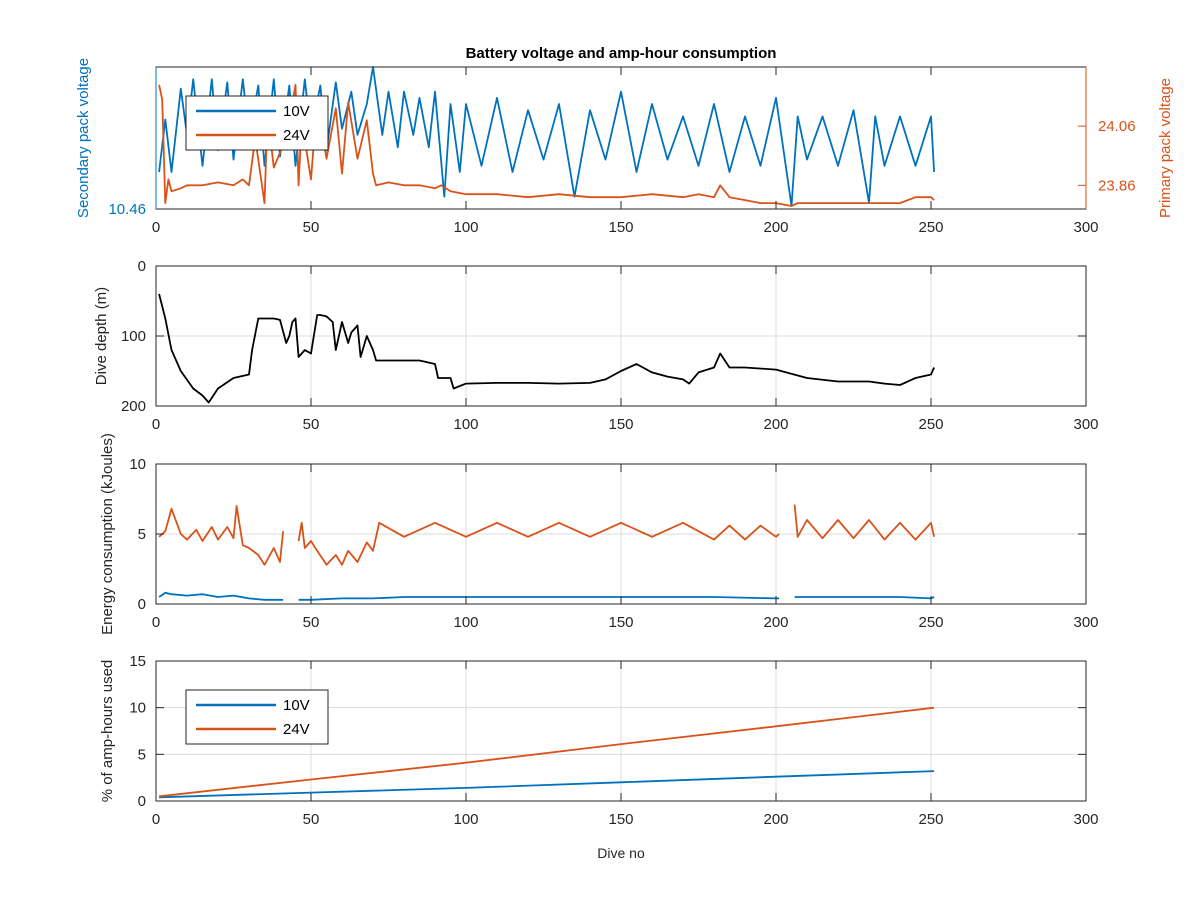  I want to click on y-tick-label-right: 23.86, so click(1117, 185).